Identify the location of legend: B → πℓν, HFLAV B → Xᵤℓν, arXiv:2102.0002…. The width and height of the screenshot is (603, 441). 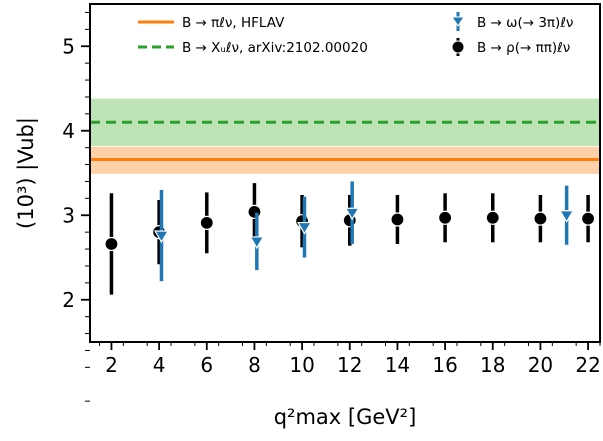
(355, 34).